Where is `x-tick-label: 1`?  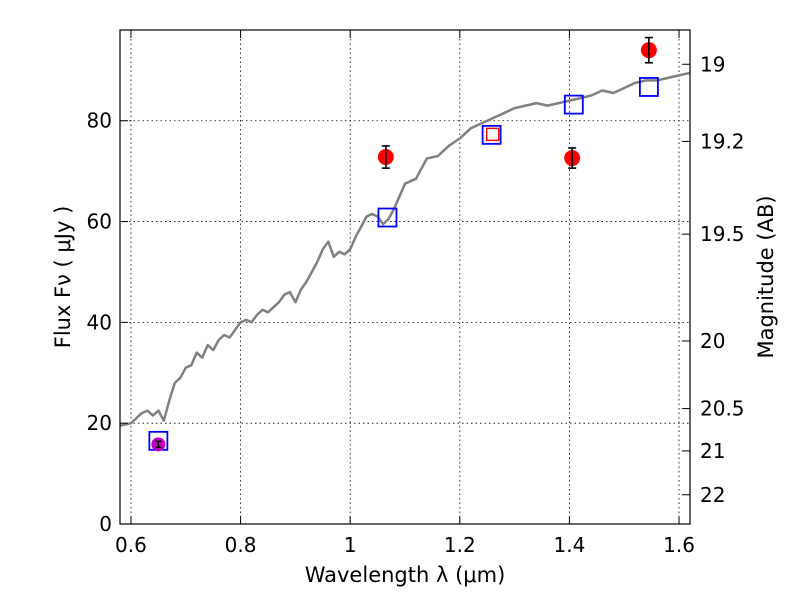
x-tick-label: 1 is located at coordinates (350, 545).